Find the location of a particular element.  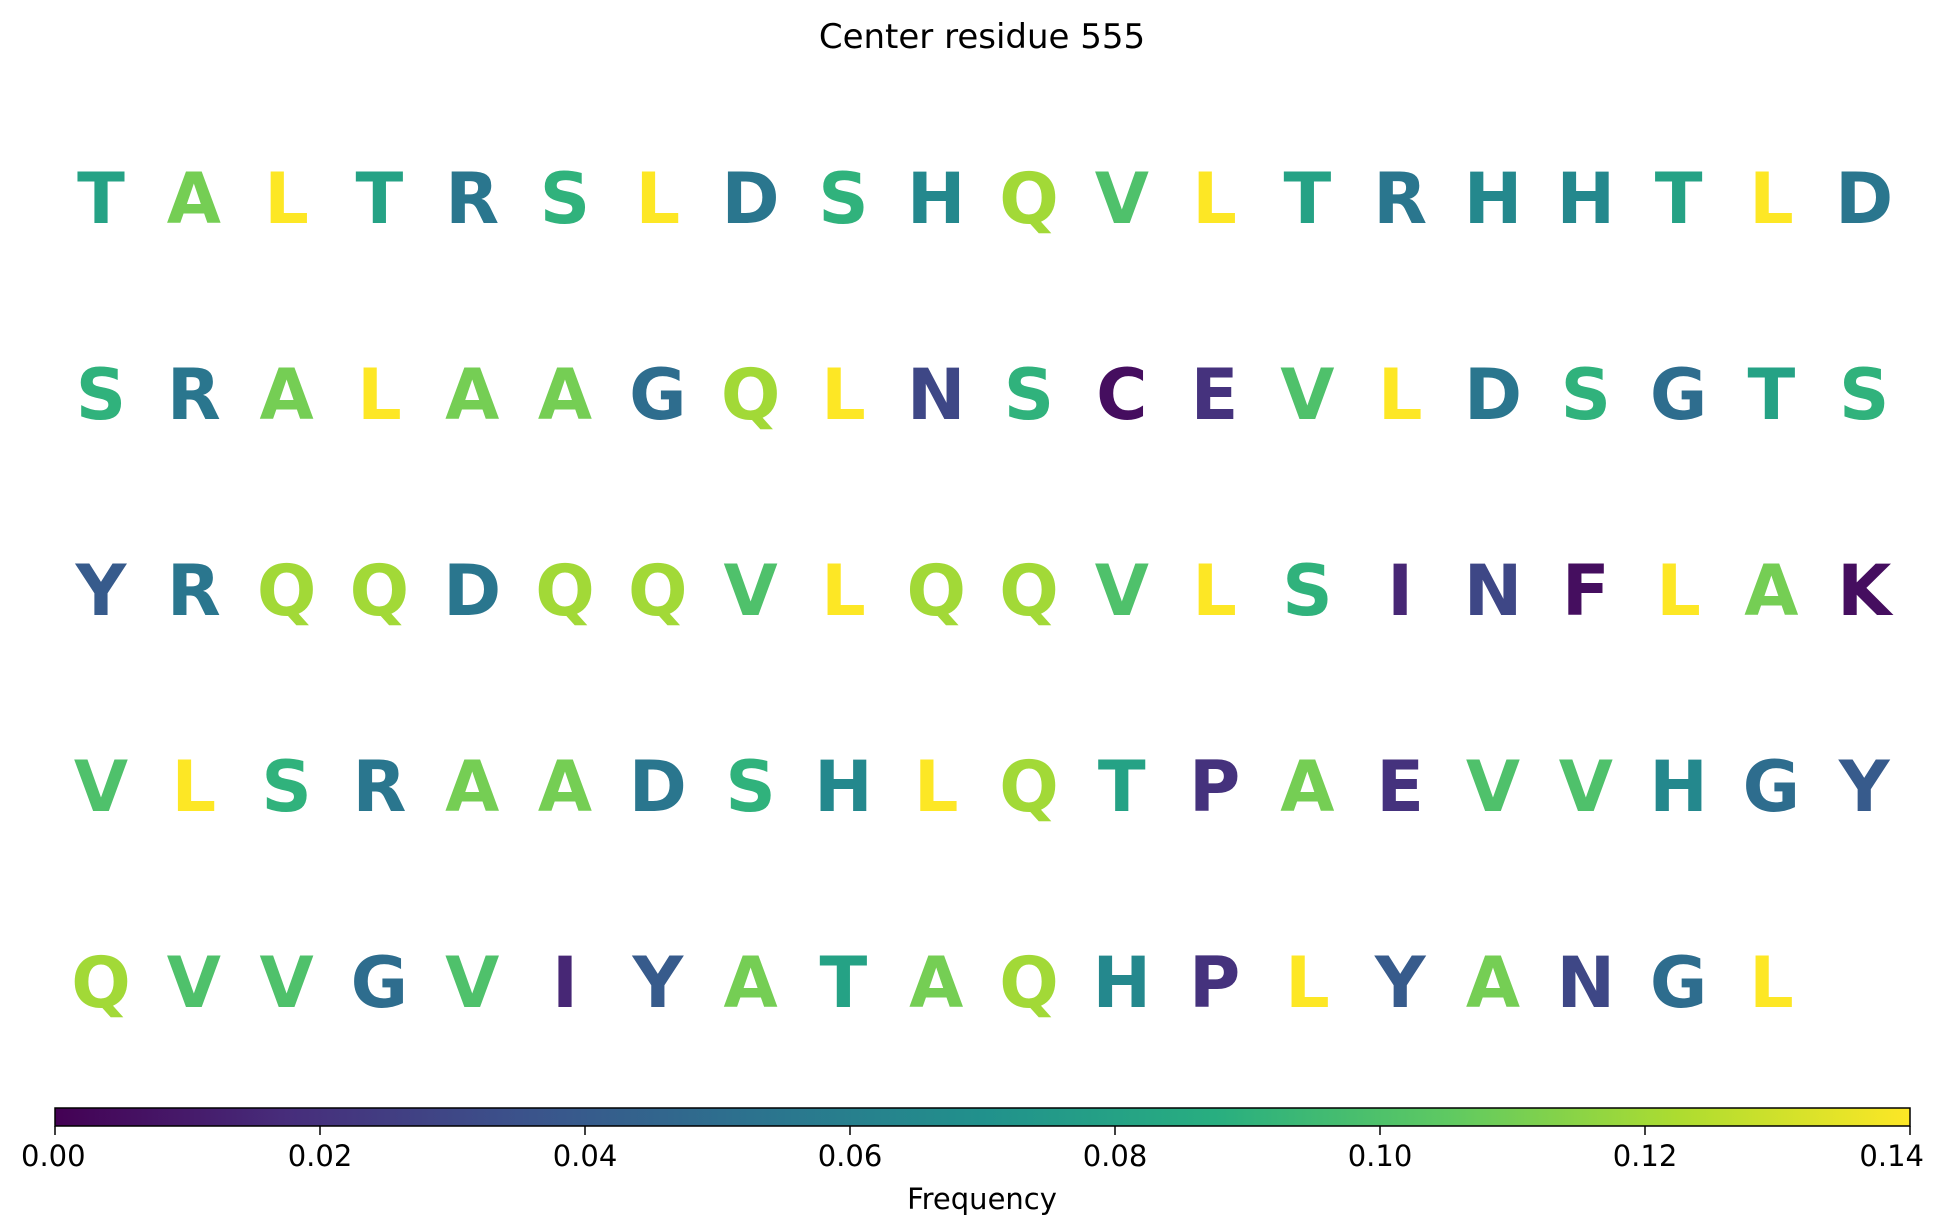

colorbar-label: Frequency is located at coordinates (982, 1199).